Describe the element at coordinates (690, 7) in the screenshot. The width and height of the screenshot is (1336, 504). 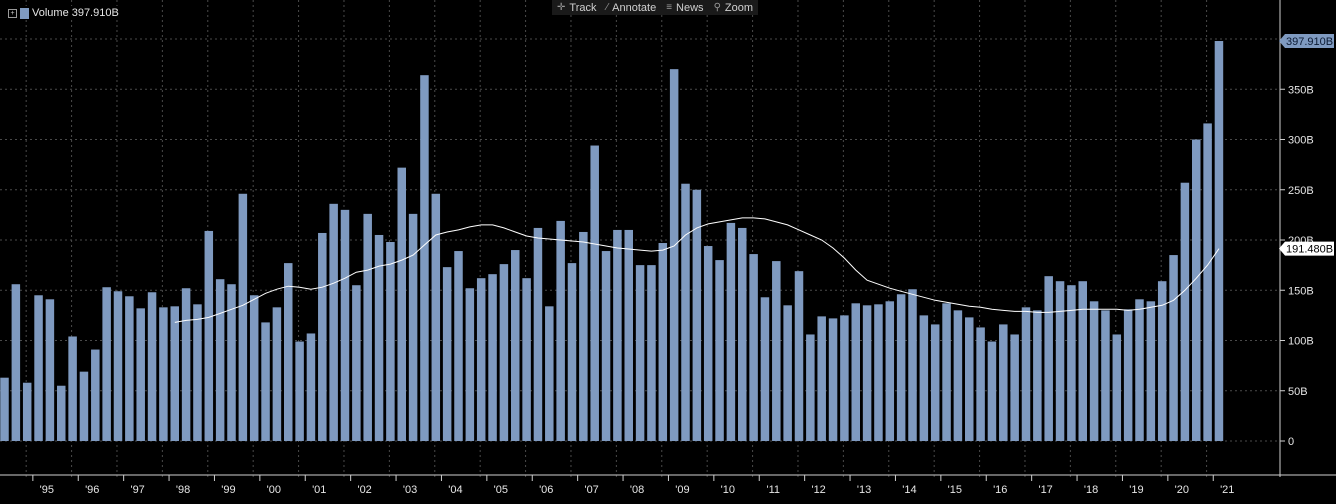
I see `news-label: News` at that location.